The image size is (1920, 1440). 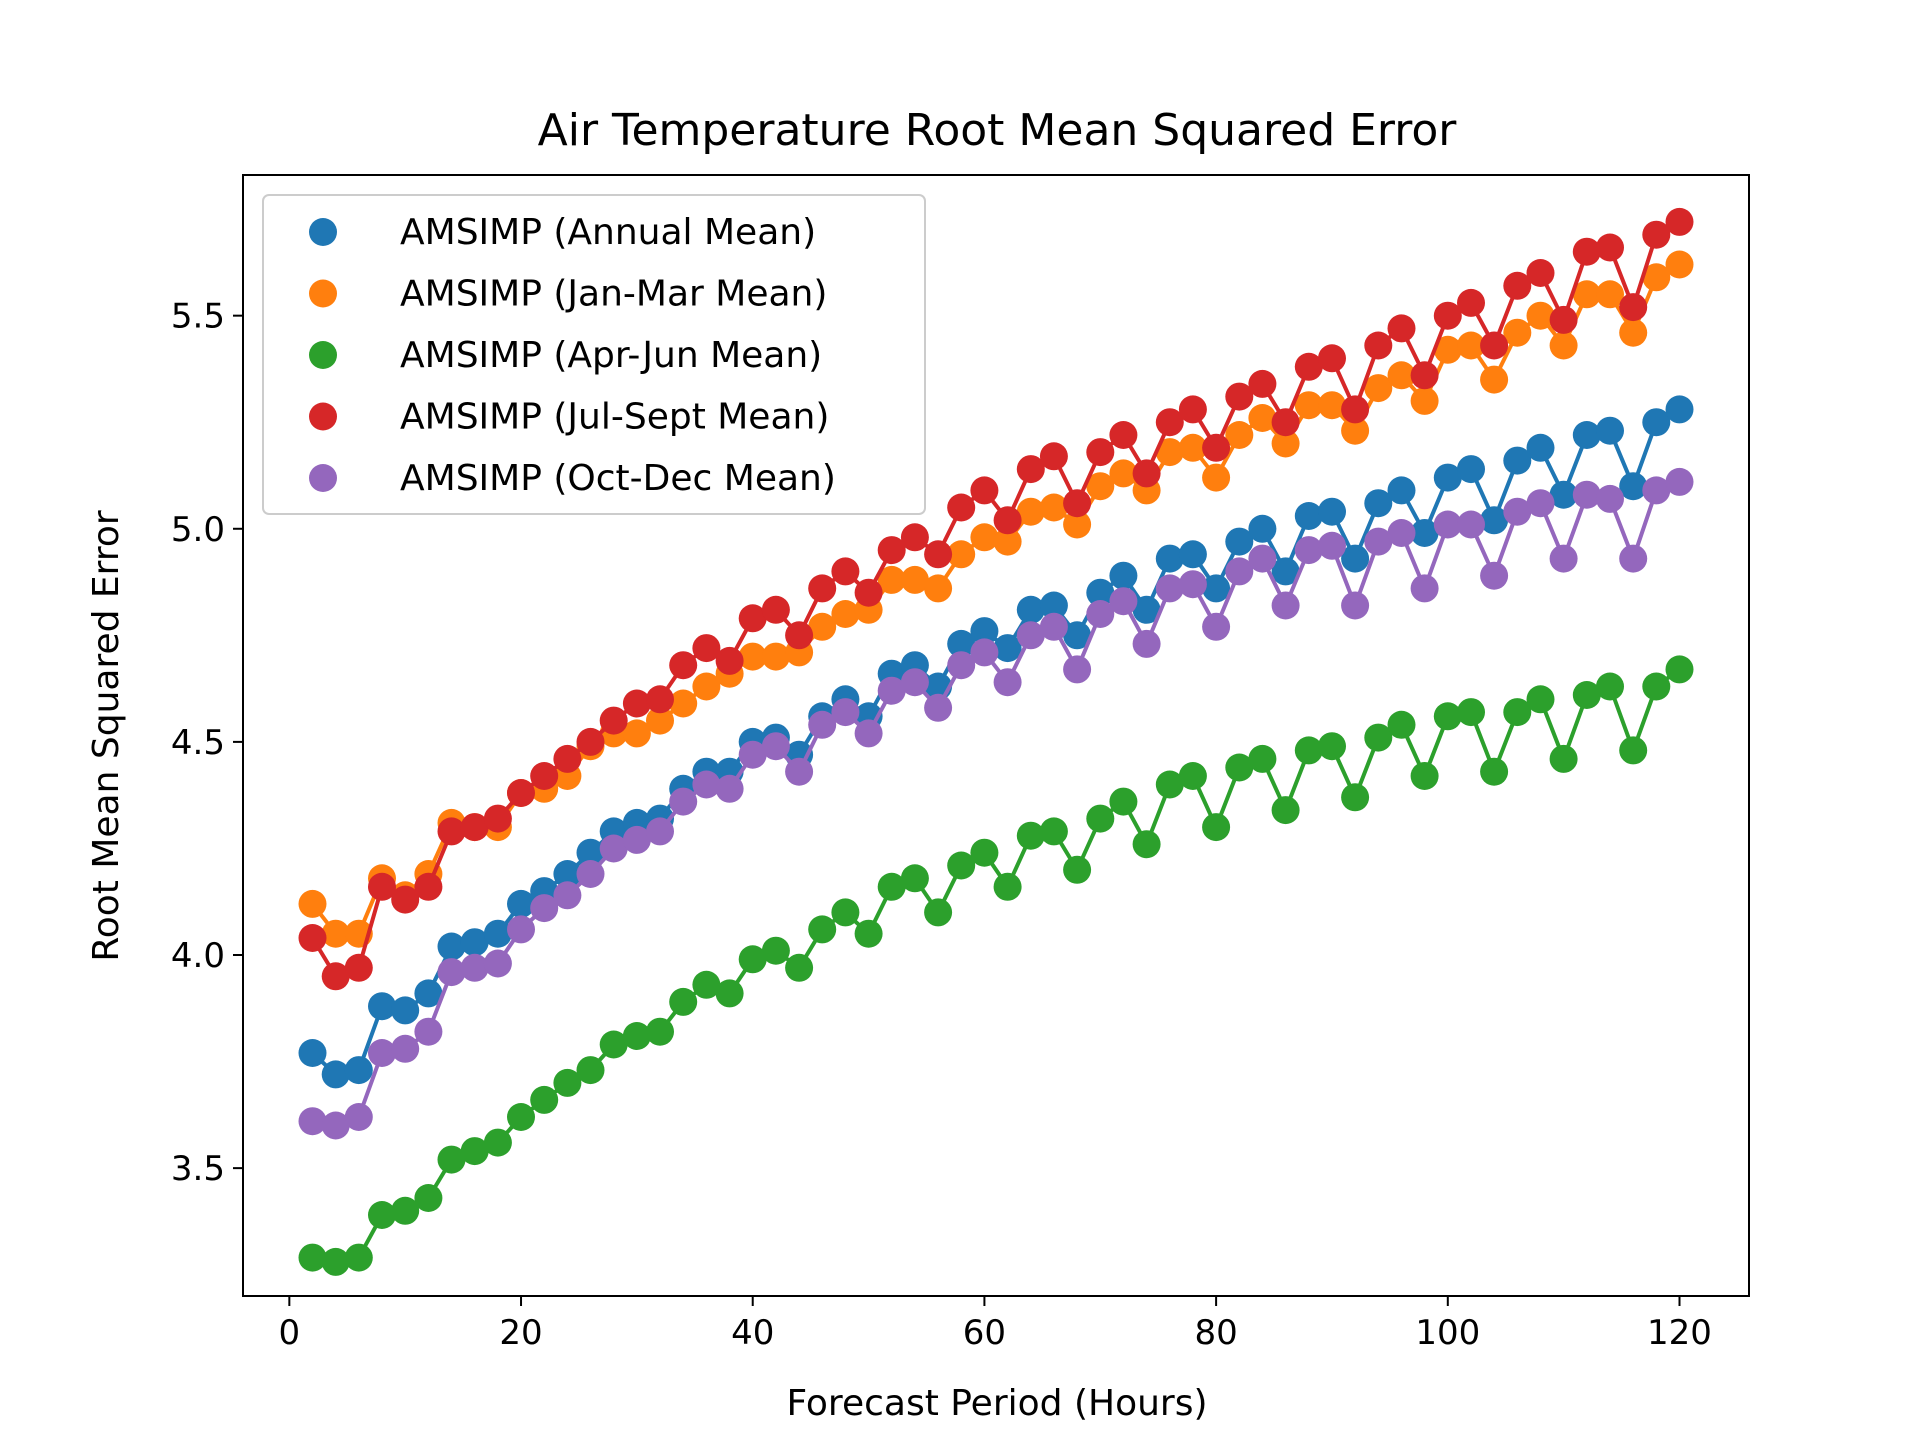 What do you see at coordinates (562, 232) in the screenshot?
I see `legend-item: AMSIMP (Annual Mean)` at bounding box center [562, 232].